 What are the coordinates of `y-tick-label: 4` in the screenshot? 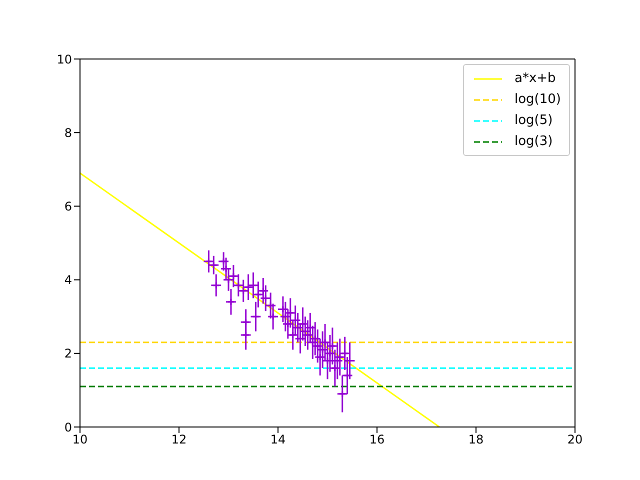 It's located at (68, 280).